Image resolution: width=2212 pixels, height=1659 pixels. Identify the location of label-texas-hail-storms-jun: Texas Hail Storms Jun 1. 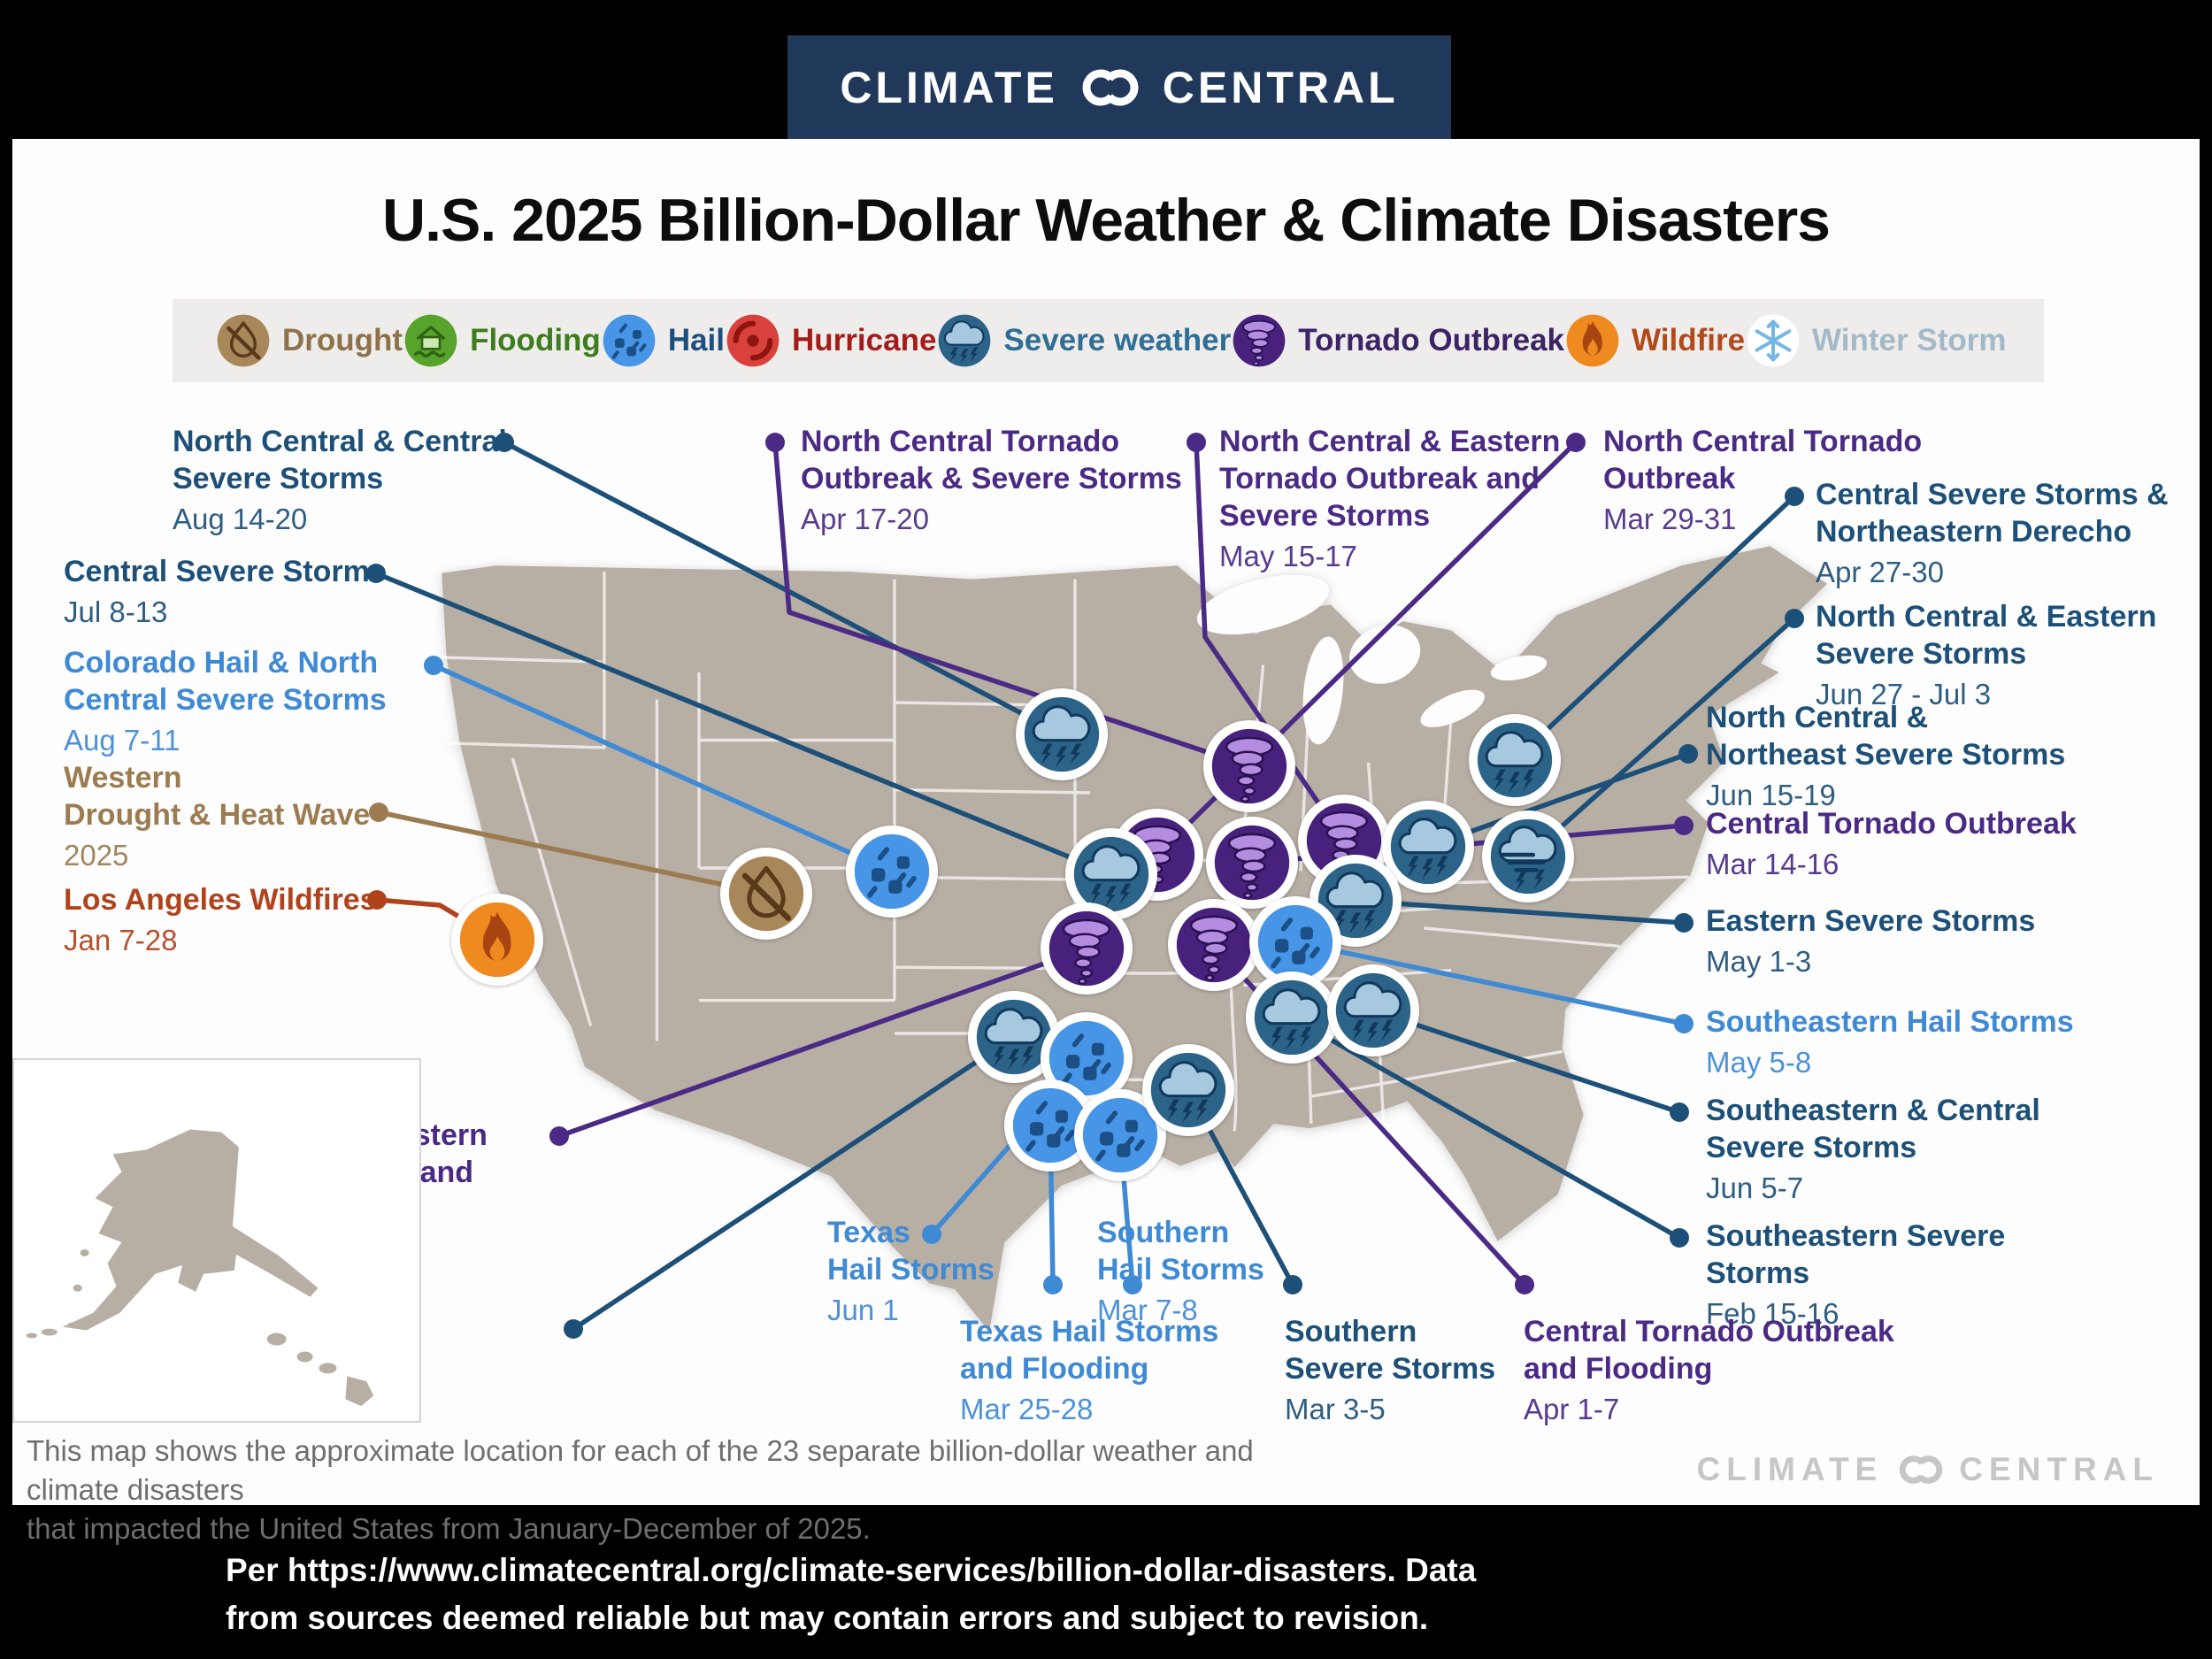
(911, 1271).